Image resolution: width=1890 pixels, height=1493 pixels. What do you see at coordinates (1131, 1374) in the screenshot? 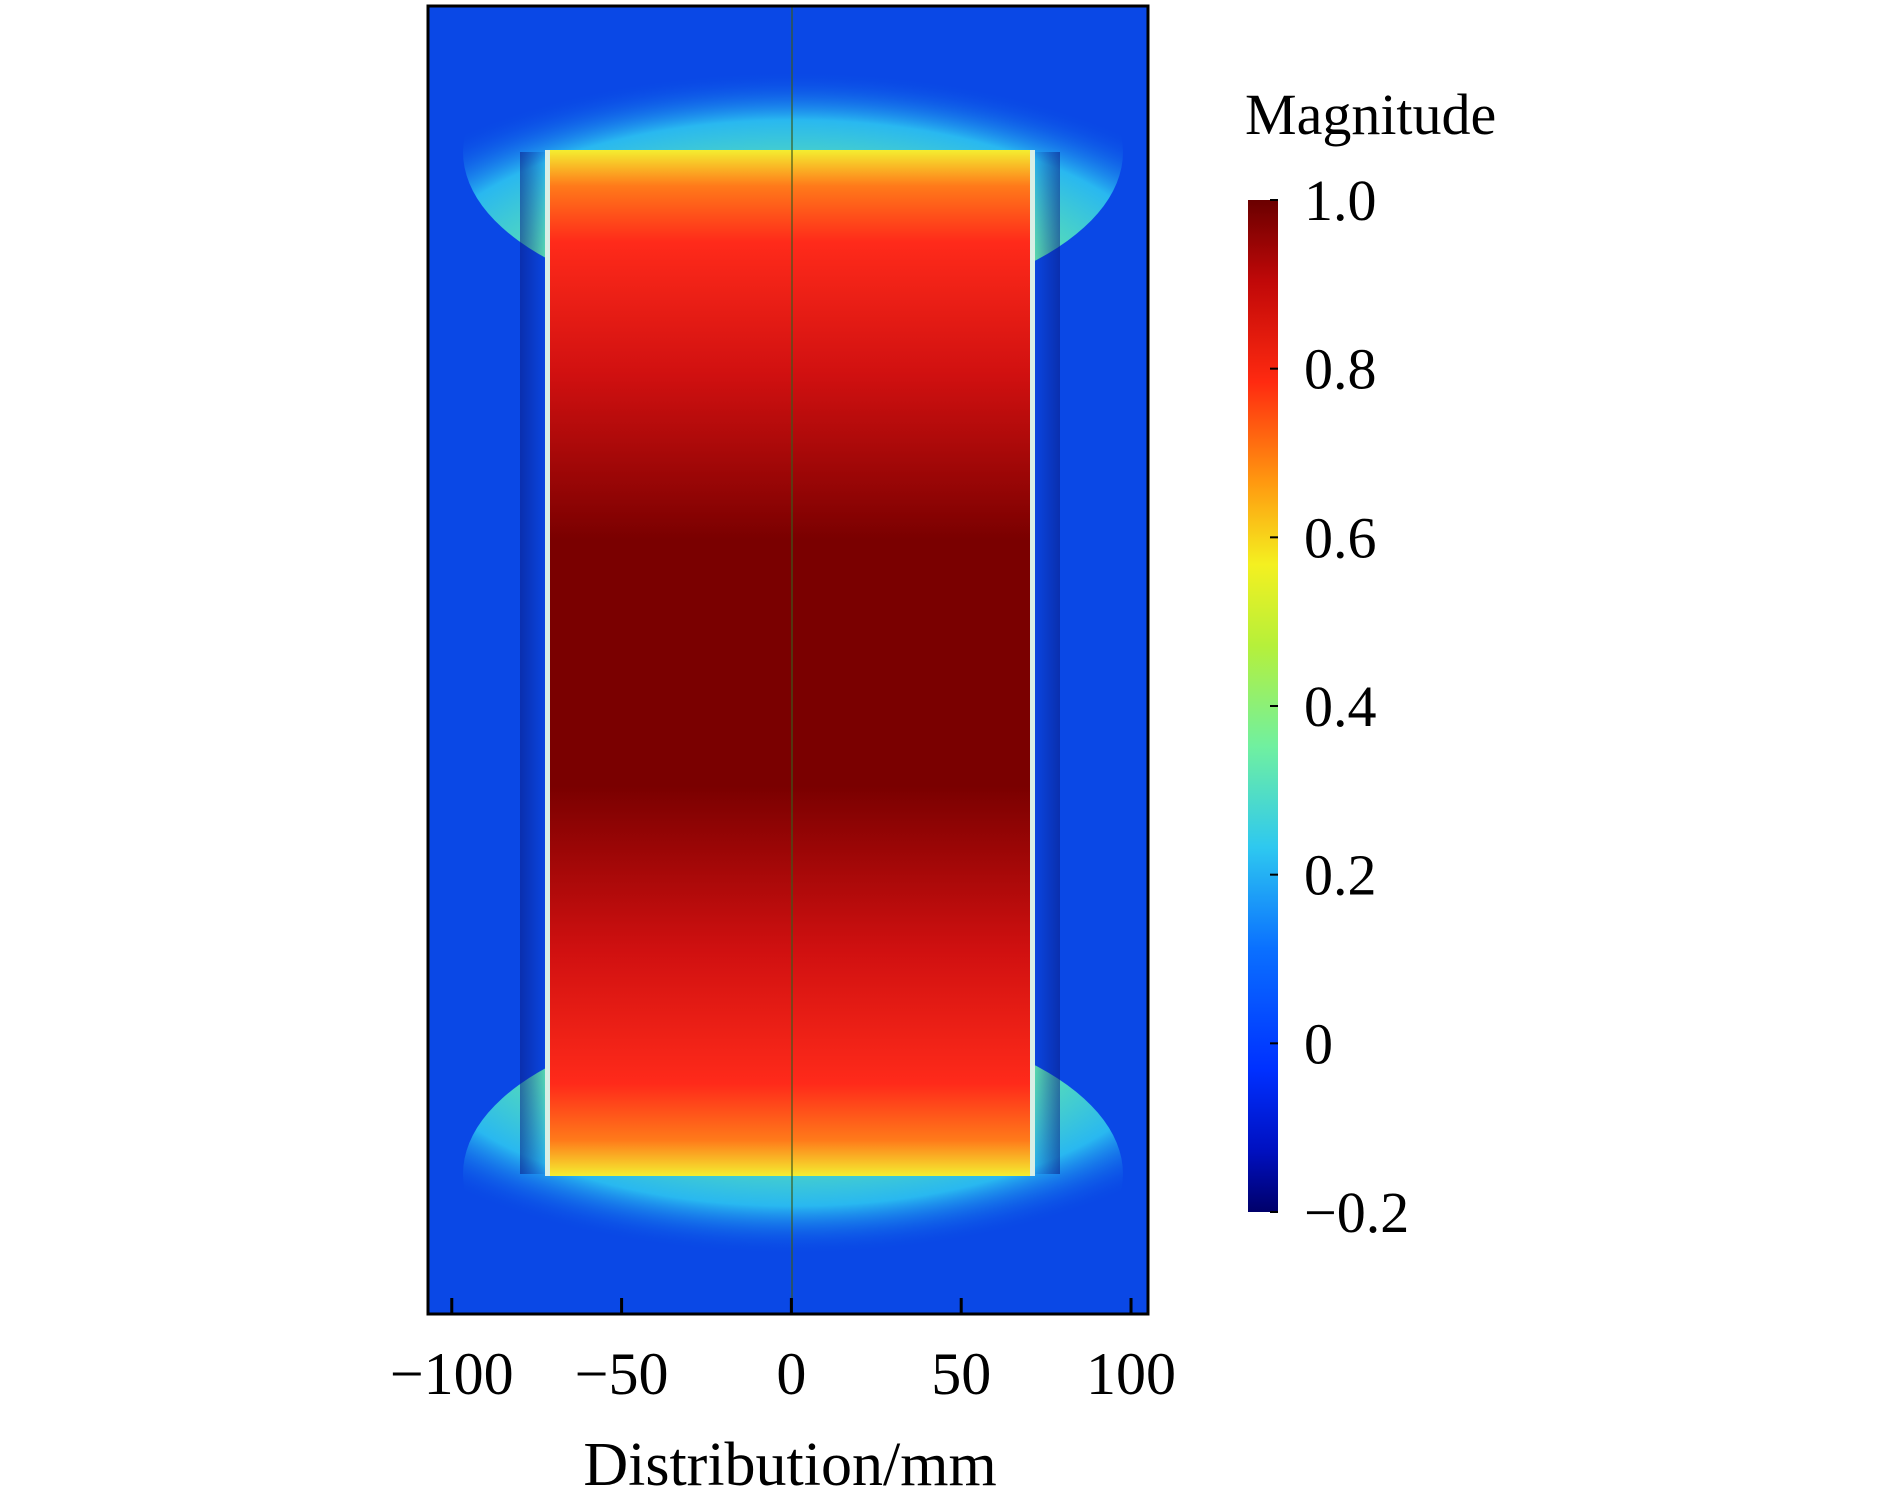
I see `x-tick-label: 100` at bounding box center [1131, 1374].